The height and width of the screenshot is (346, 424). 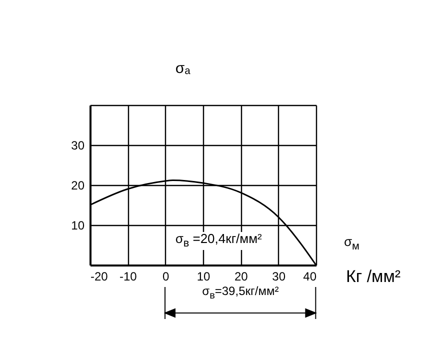 I want to click on x-tick-label: 20, so click(x=241, y=277).